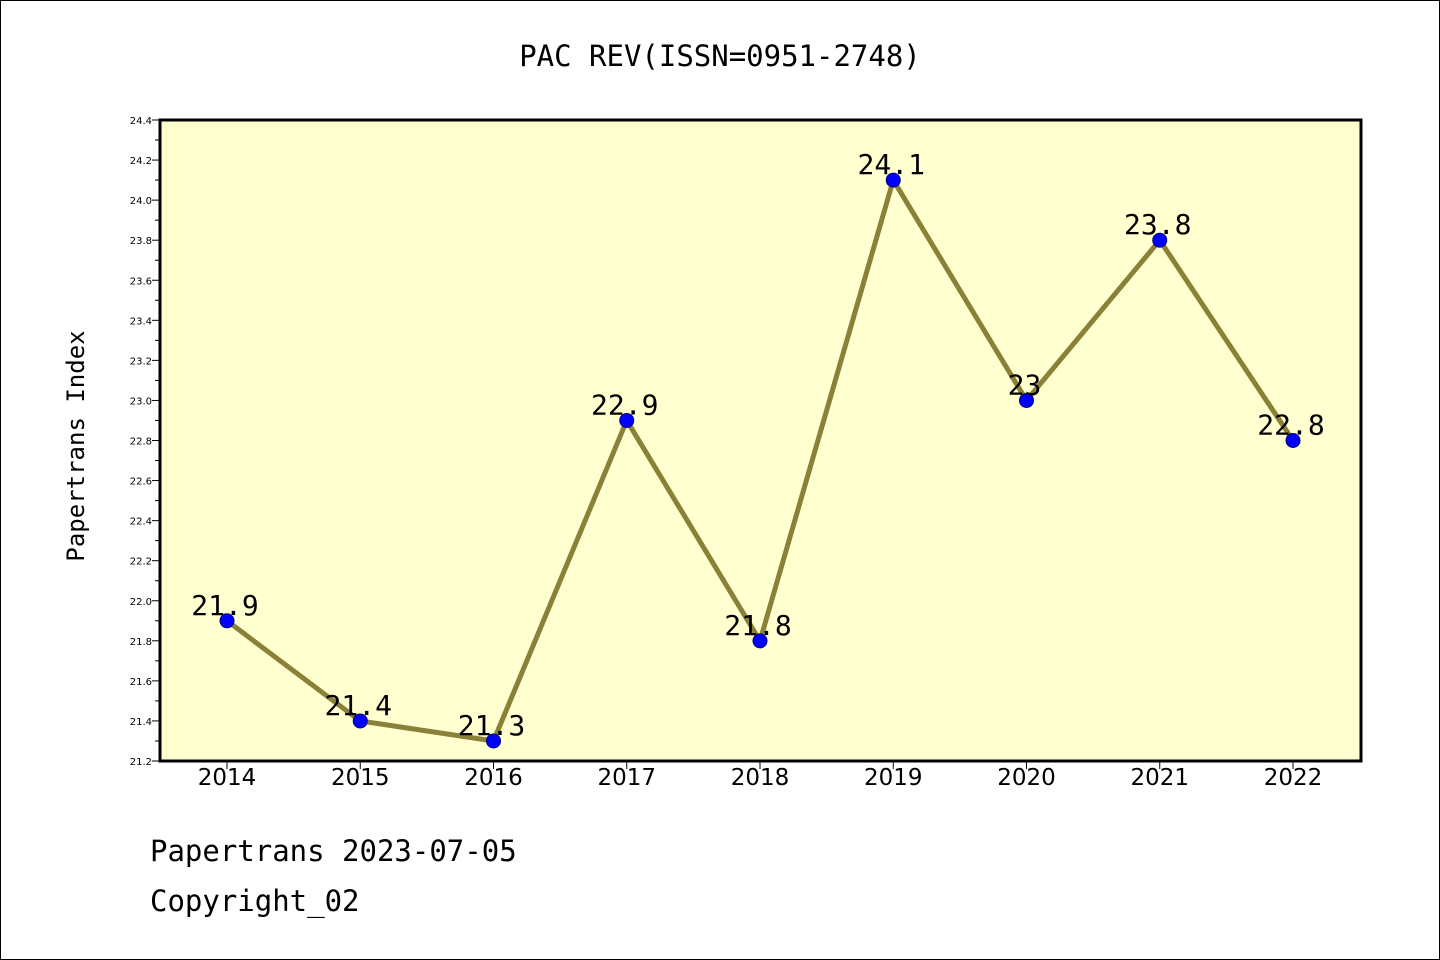 This screenshot has height=960, width=1440. I want to click on y-axis-label: Papertrans Index, so click(76, 445).